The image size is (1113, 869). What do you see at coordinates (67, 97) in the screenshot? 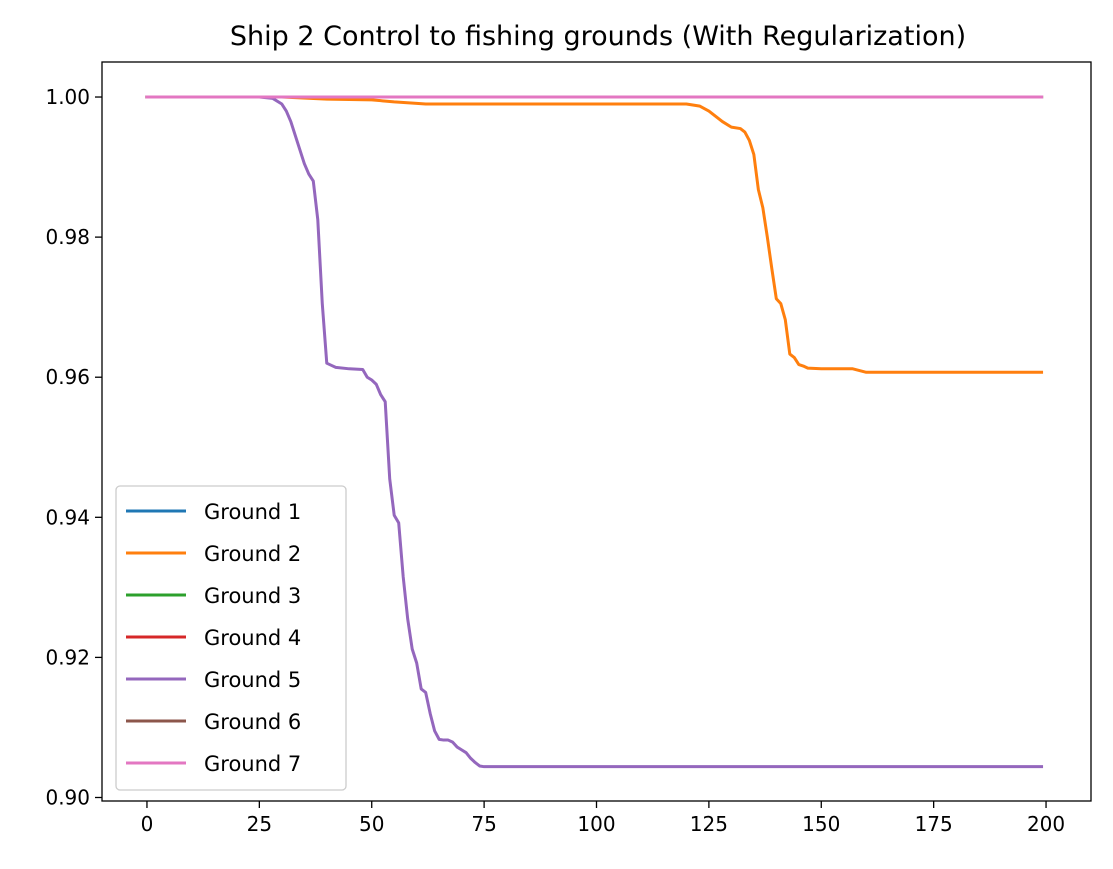
I see `y-tick-label: 1.00` at bounding box center [67, 97].